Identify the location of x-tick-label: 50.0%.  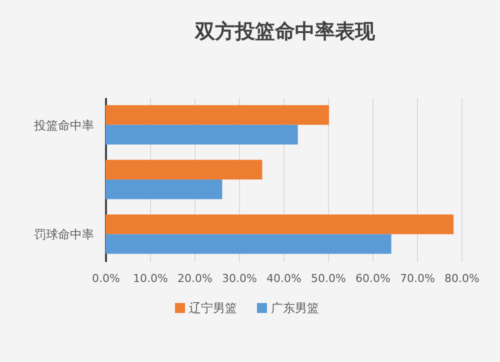
(328, 278).